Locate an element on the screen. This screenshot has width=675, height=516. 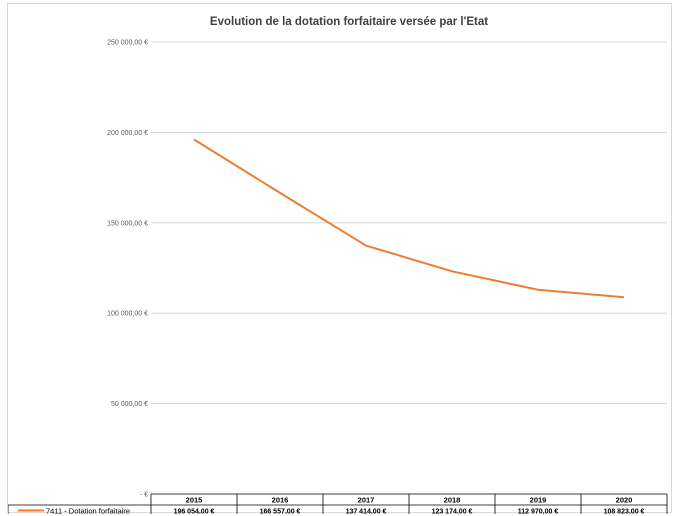
category-label: 2015 is located at coordinates (194, 500).